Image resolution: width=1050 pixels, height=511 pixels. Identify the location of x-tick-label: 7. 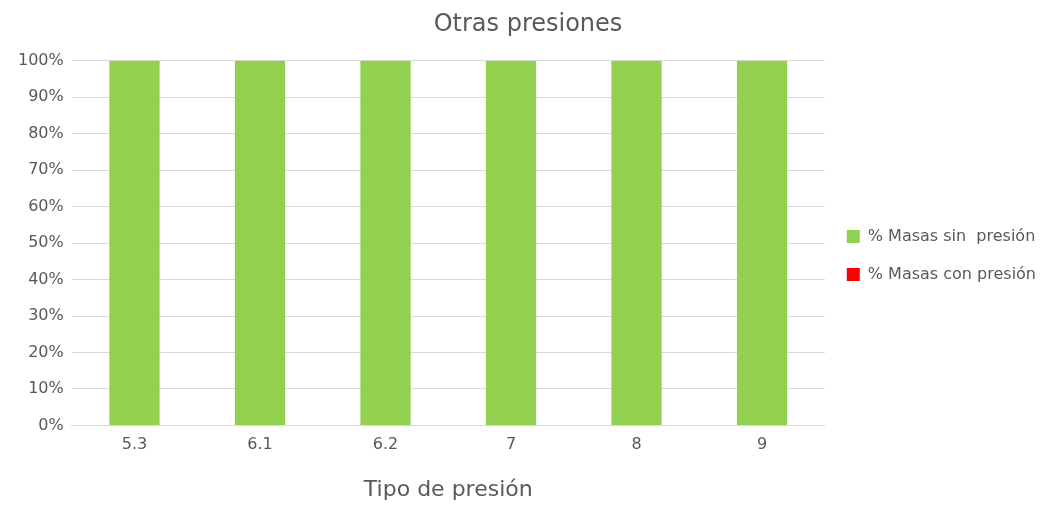
(511, 444).